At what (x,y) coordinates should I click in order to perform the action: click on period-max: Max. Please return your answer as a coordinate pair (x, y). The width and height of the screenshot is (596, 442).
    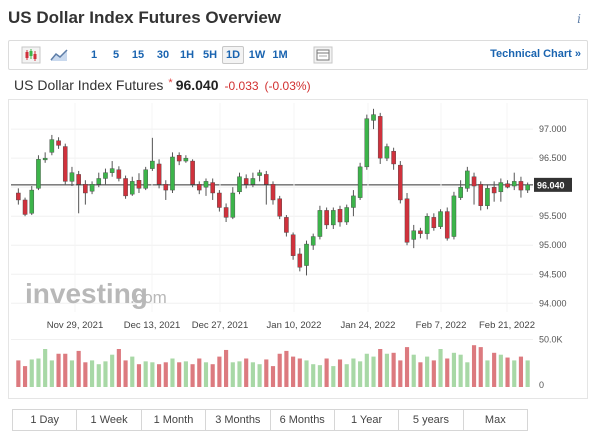
    Looking at the image, I should click on (495, 420).